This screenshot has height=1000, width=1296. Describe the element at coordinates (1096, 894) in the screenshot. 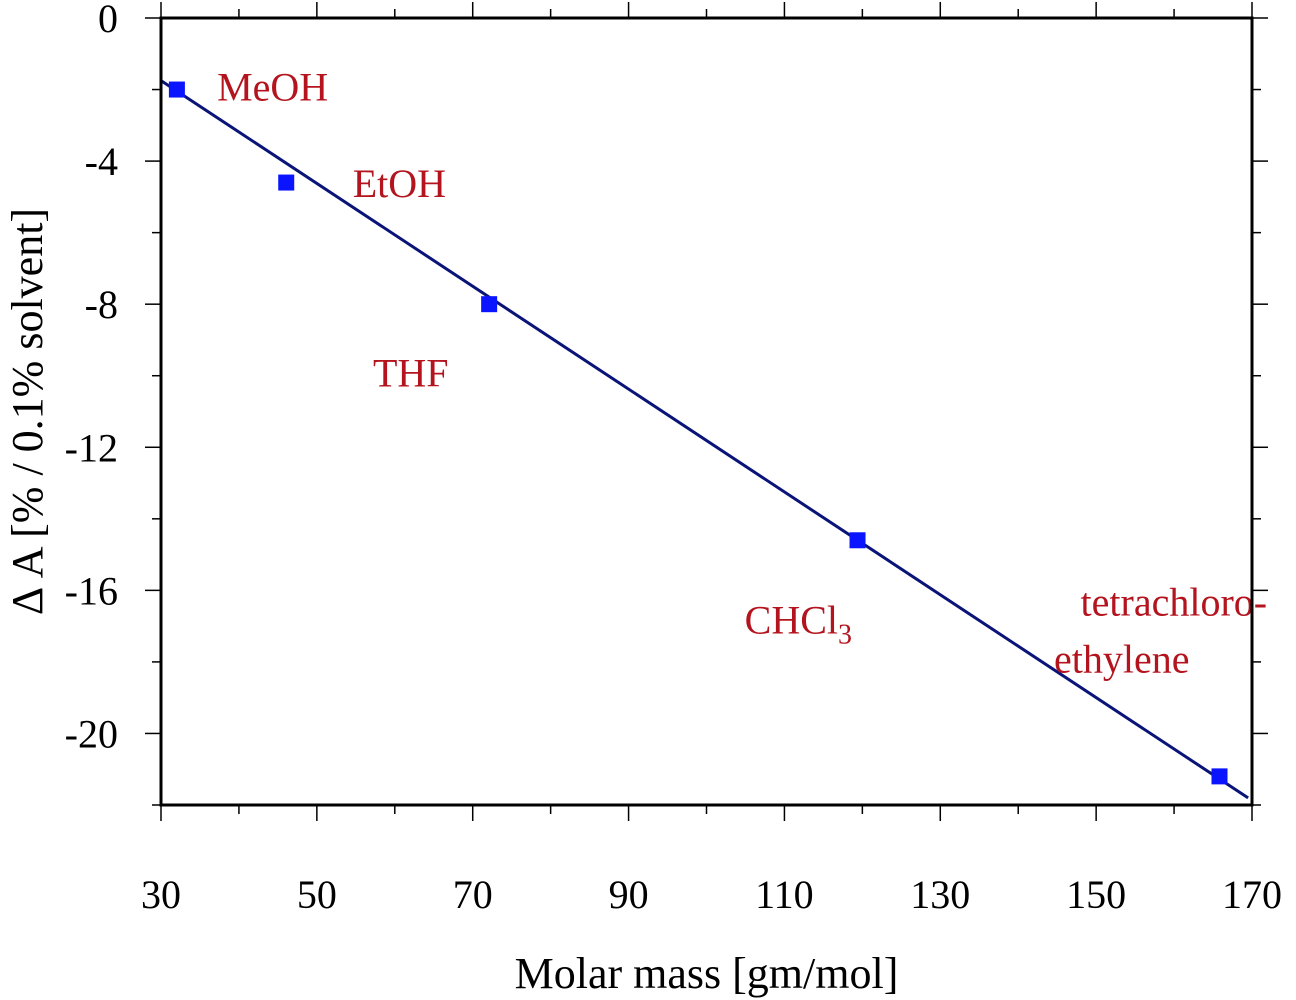

I see `x-tick-label: 150` at that location.